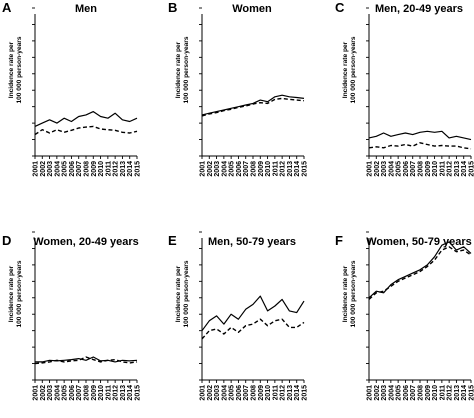  Describe the element at coordinates (6, 240) in the screenshot. I see `panel-letter: D` at that location.